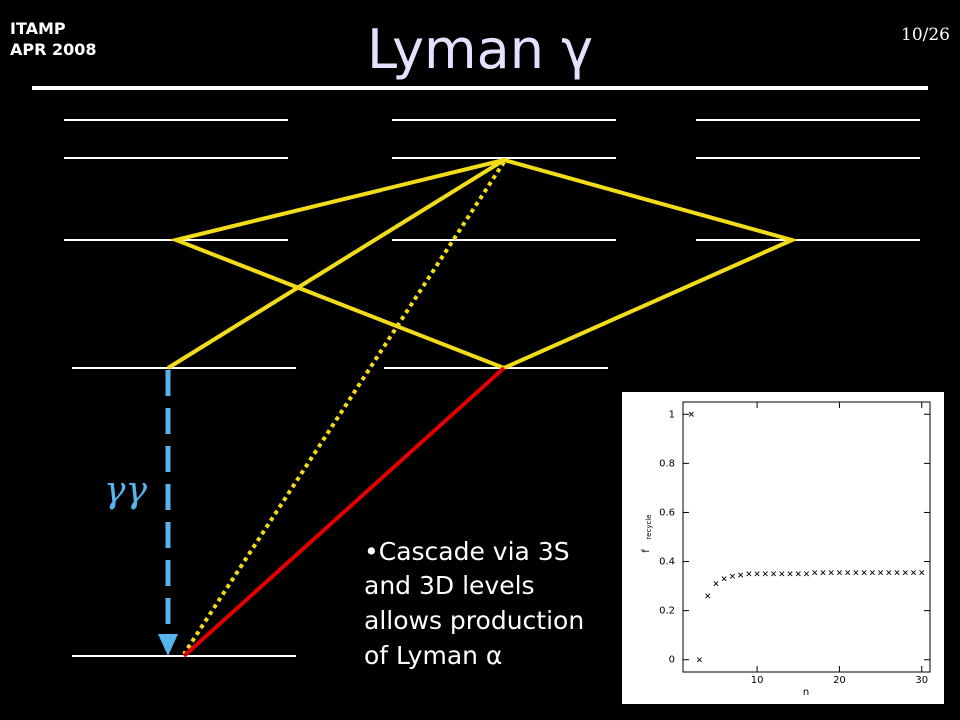 This screenshot has height=720, width=960. Describe the element at coordinates (672, 660) in the screenshot. I see `y-tick-label: 0` at that location.